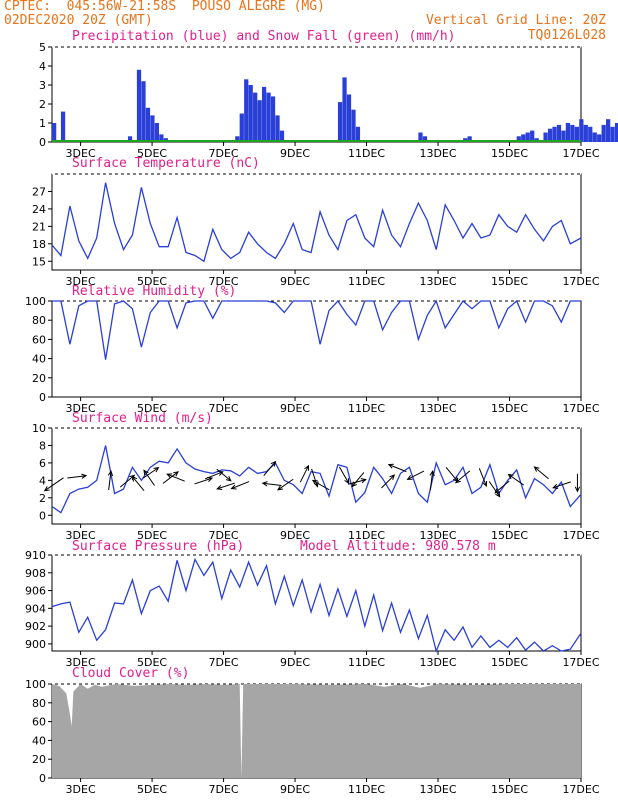  What do you see at coordinates (366, 789) in the screenshot?
I see `cloud-xtick-label: 11DEC` at bounding box center [366, 789].